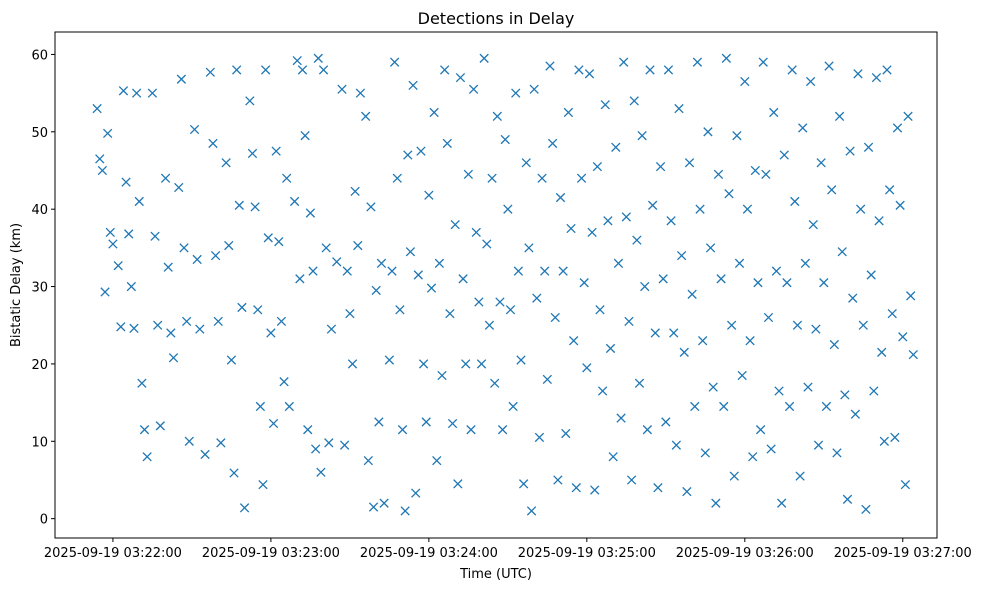  Describe the element at coordinates (39, 55) in the screenshot. I see `y-tick-label: 60` at that location.